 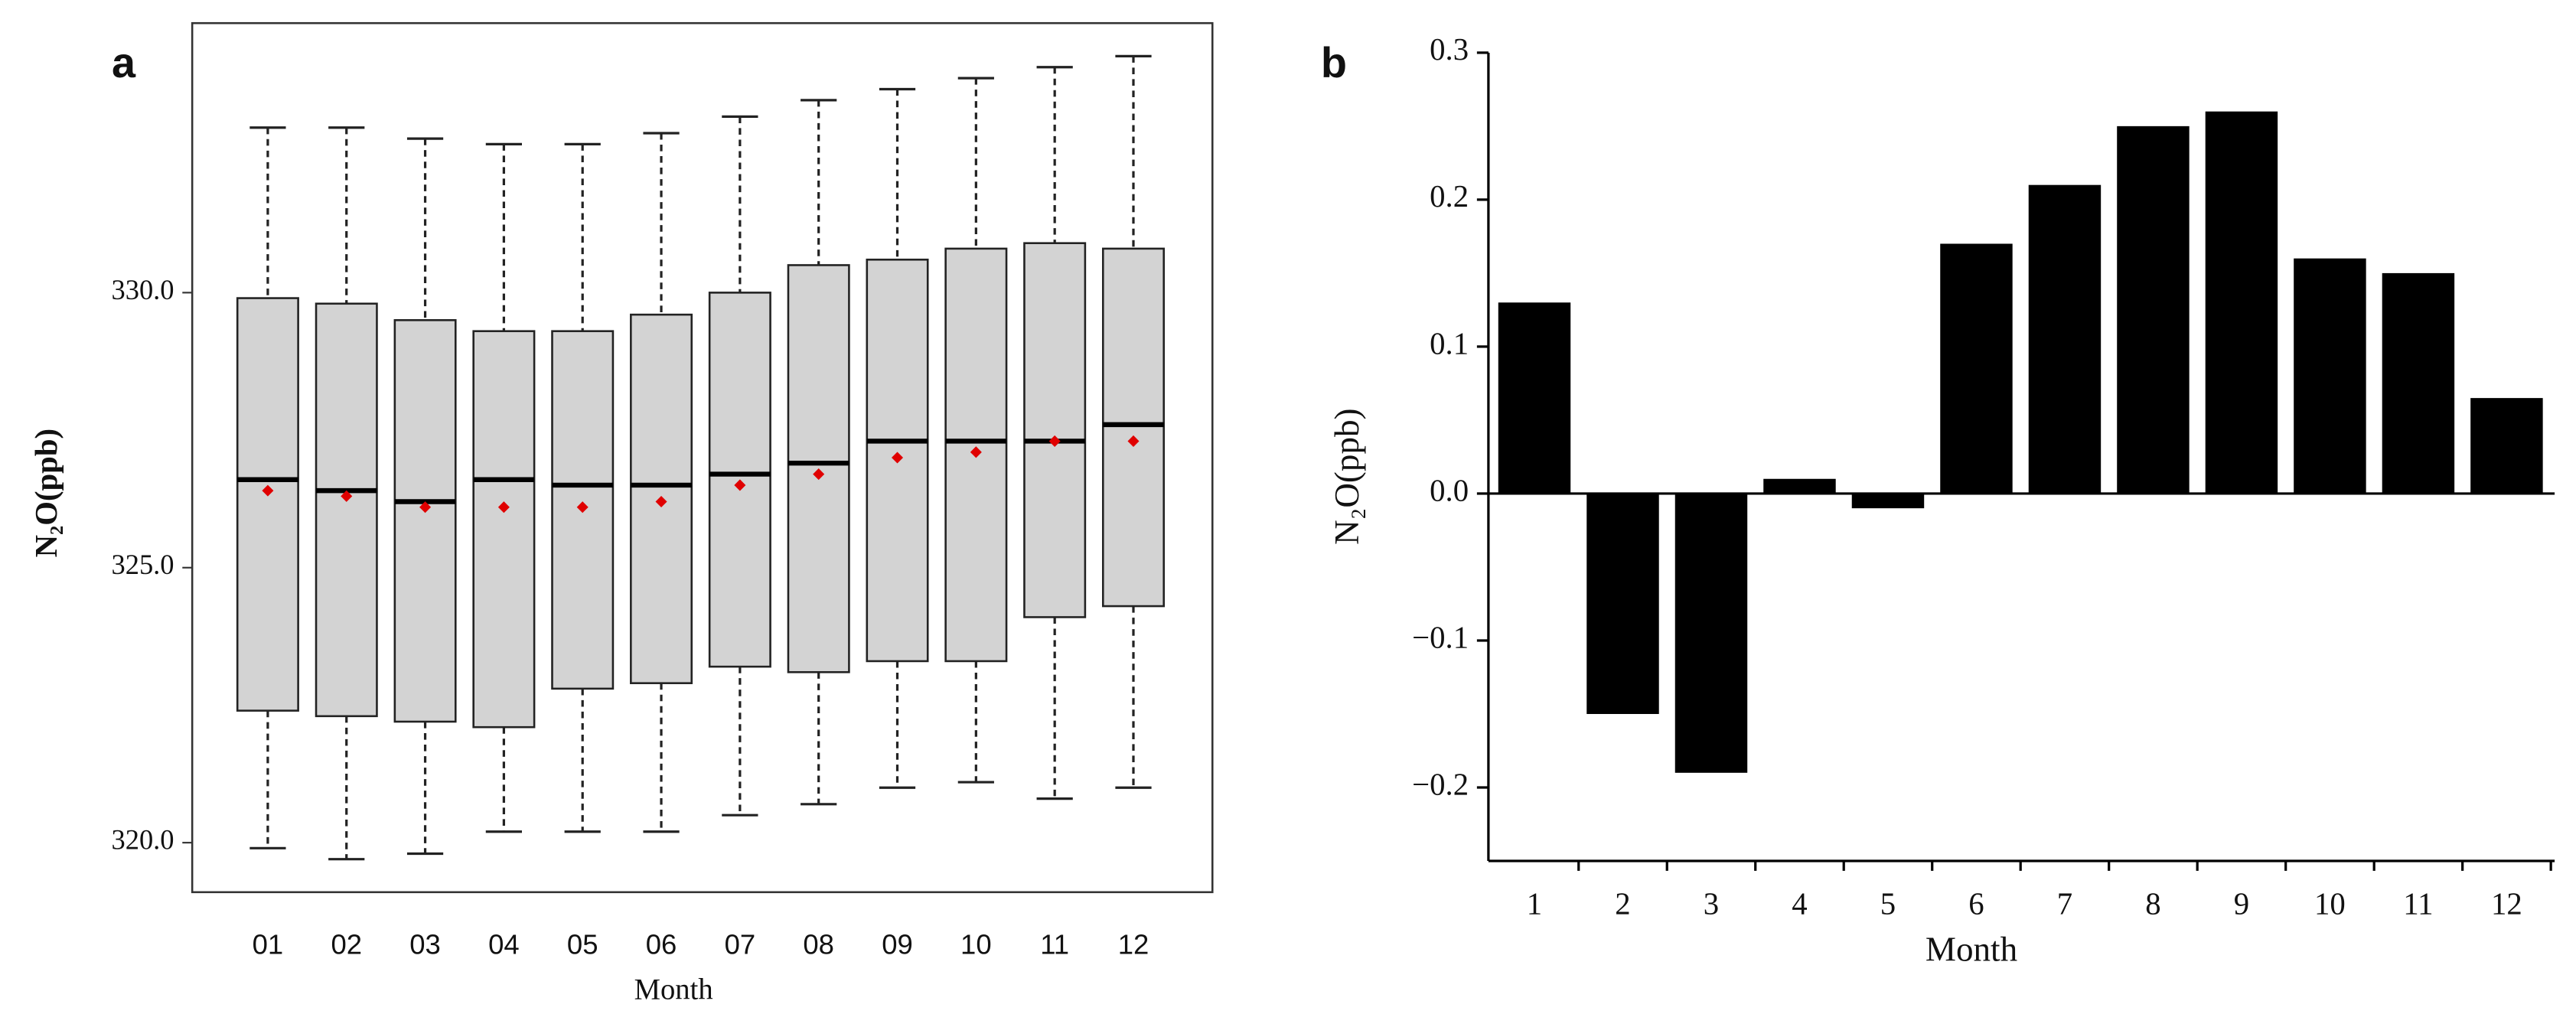 What do you see at coordinates (2152, 903) in the screenshot?
I see `x-tick-label: 8` at bounding box center [2152, 903].